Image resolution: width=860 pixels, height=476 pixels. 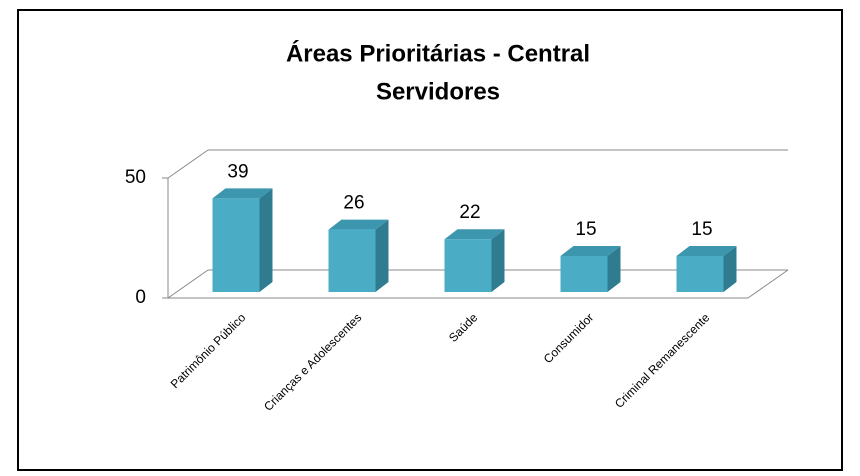 What do you see at coordinates (438, 91) in the screenshot?
I see `chart-title: Servidores` at bounding box center [438, 91].